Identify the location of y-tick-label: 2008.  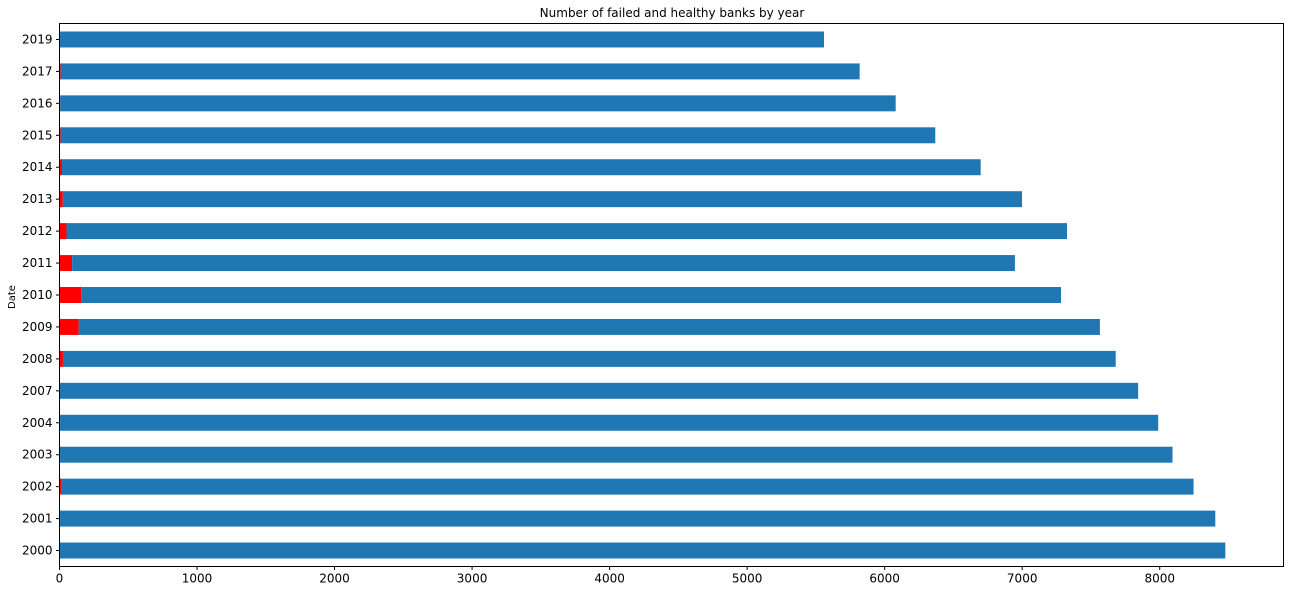
(37, 359).